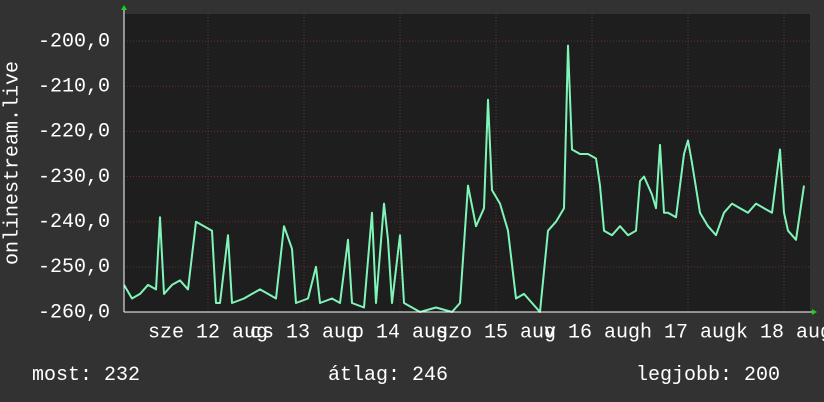 The image size is (824, 402). Describe the element at coordinates (496, 332) in the screenshot. I see `x-tick-label: szo 15 aug` at that location.